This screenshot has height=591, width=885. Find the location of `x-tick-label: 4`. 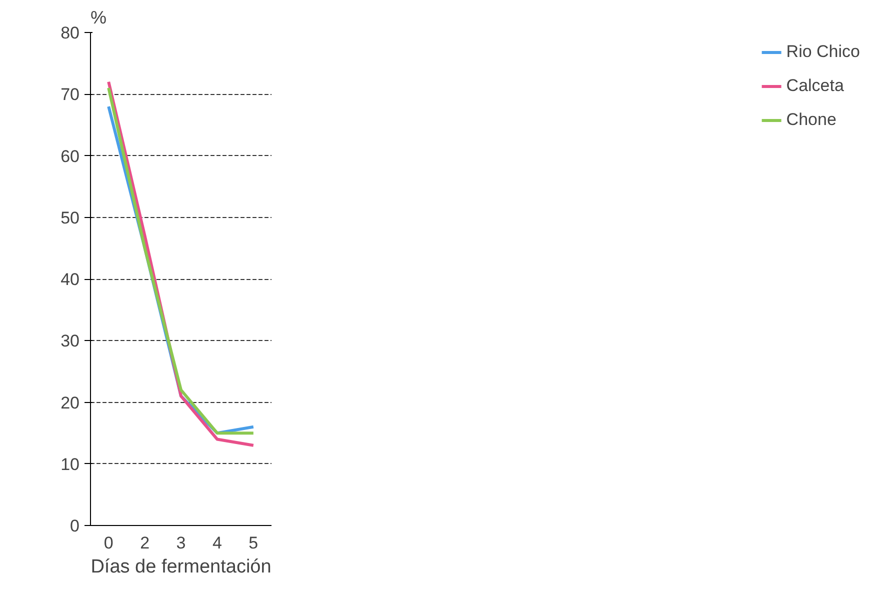

x-tick-label: 4 is located at coordinates (217, 543).